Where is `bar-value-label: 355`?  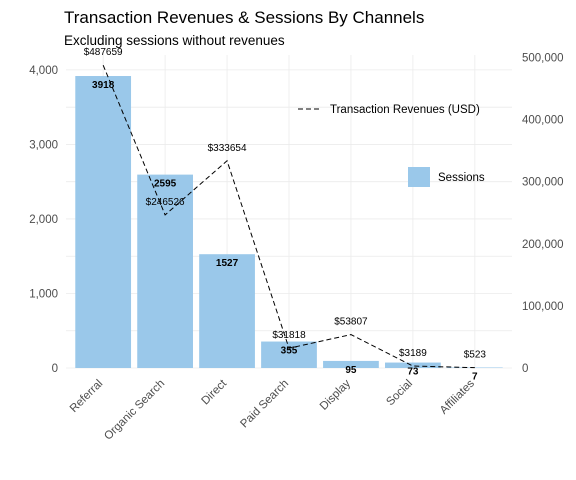 bar-value-label: 355 is located at coordinates (289, 351).